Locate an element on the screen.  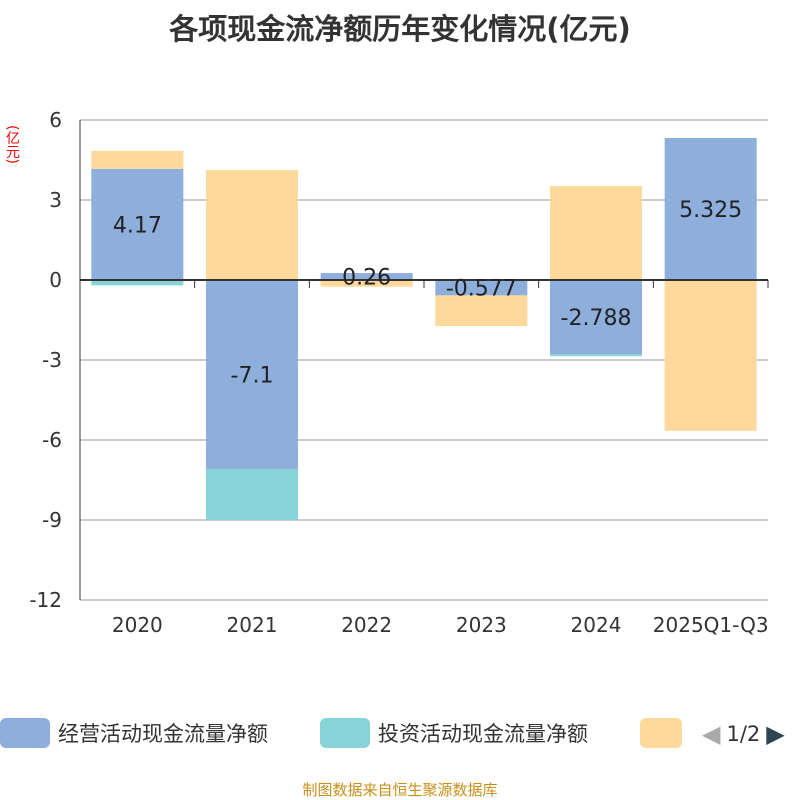
data-label: 4.17 is located at coordinates (137, 225).